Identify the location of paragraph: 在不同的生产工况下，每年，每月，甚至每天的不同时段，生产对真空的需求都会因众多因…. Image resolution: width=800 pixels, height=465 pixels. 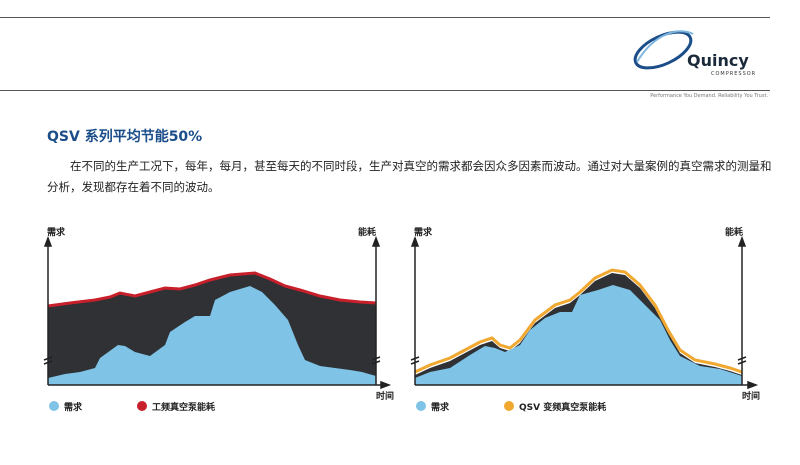
(409, 176).